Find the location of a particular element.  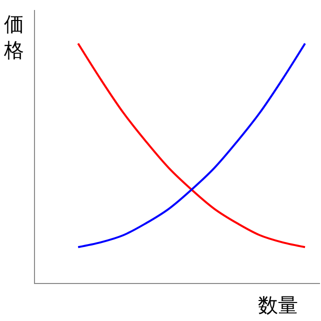

y-axis-title: 価格 is located at coordinates (13, 37).